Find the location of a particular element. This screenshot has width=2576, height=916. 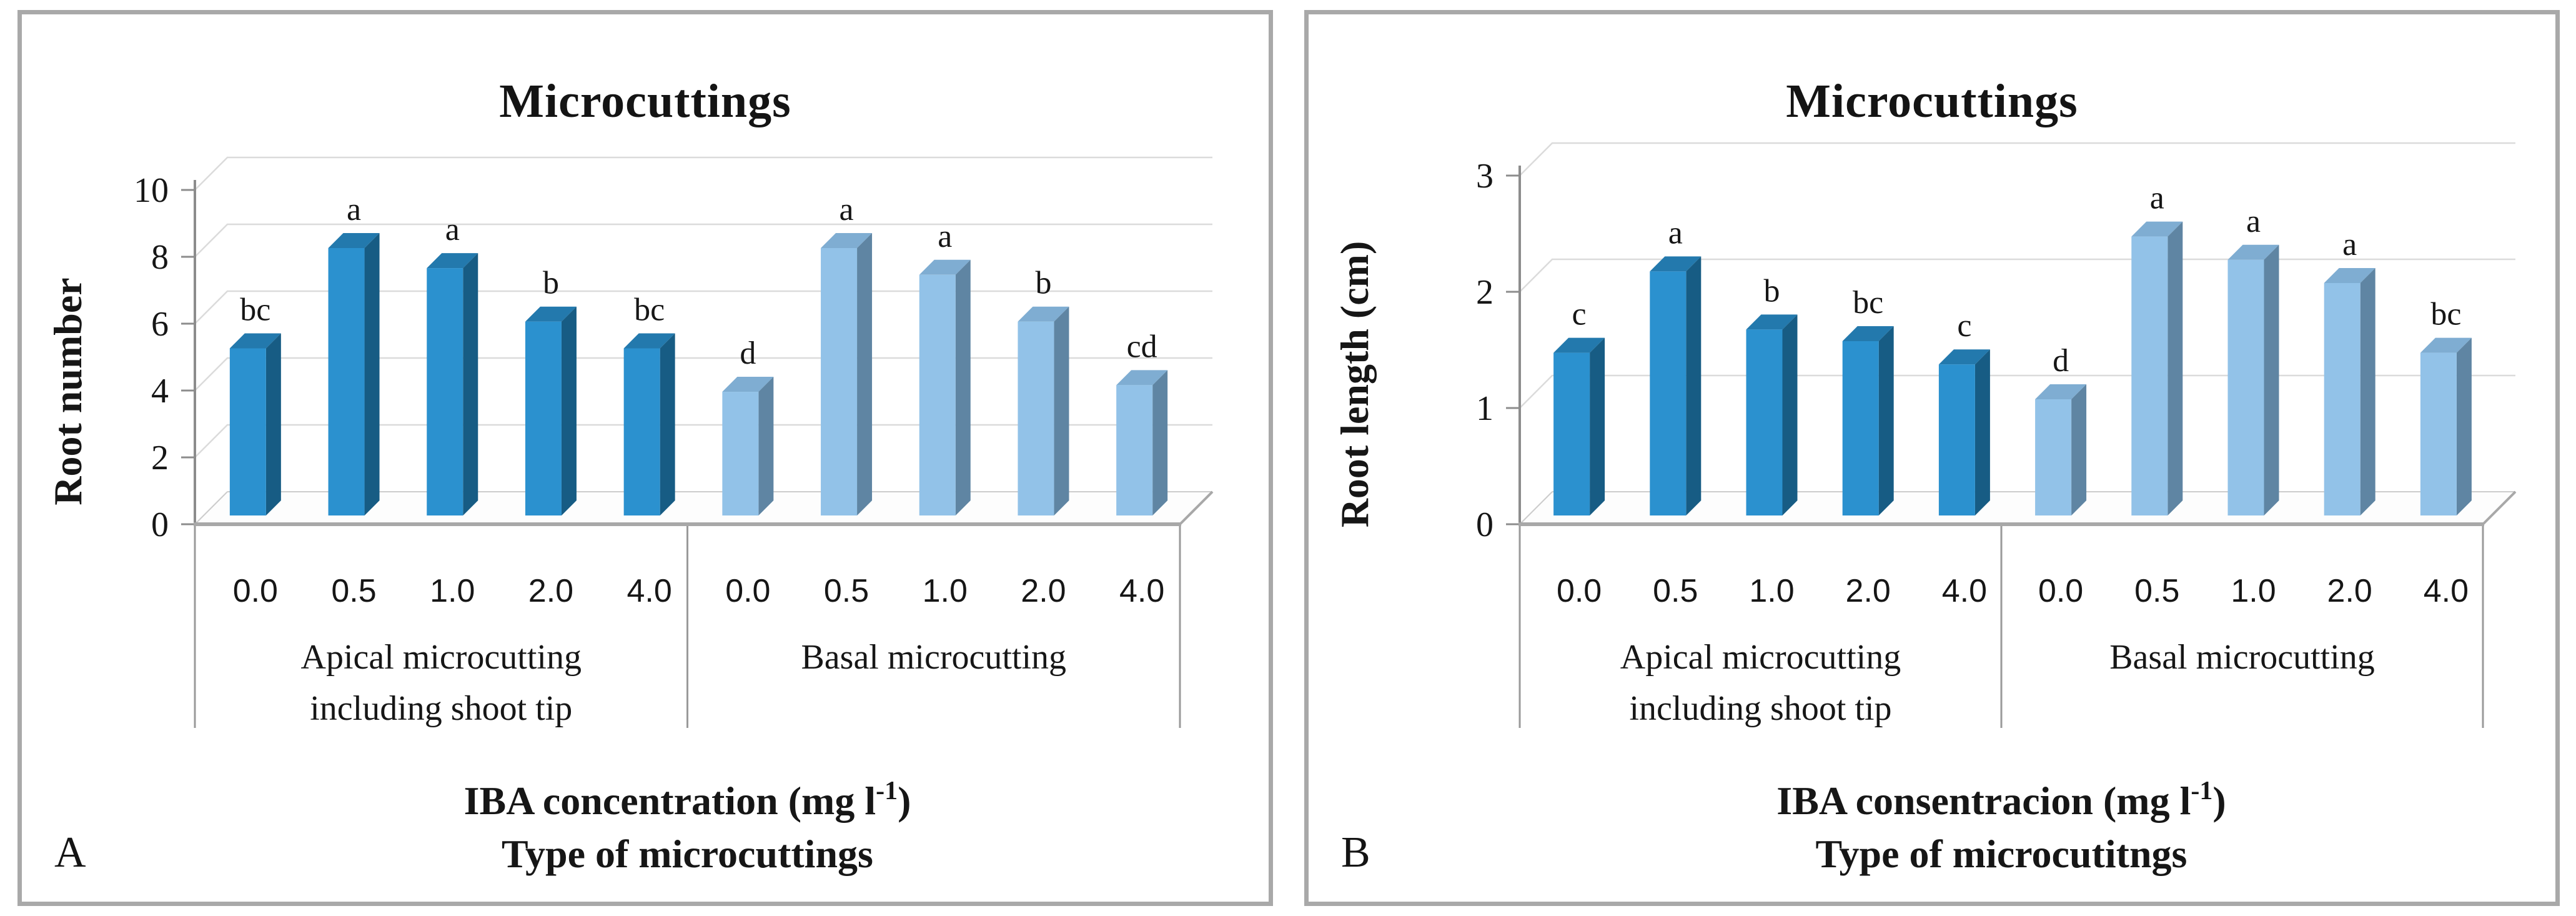

x-axis-title-line1: IBA consentracion (mg l-1) is located at coordinates (2001, 800).